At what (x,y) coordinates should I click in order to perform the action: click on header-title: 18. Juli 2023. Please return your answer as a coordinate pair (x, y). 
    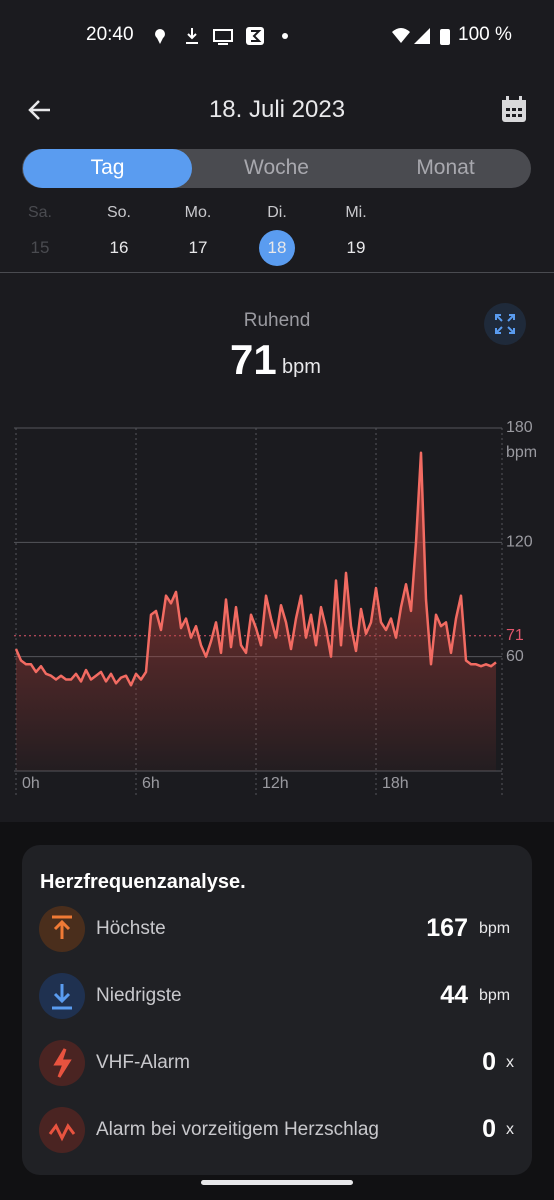
    Looking at the image, I should click on (277, 109).